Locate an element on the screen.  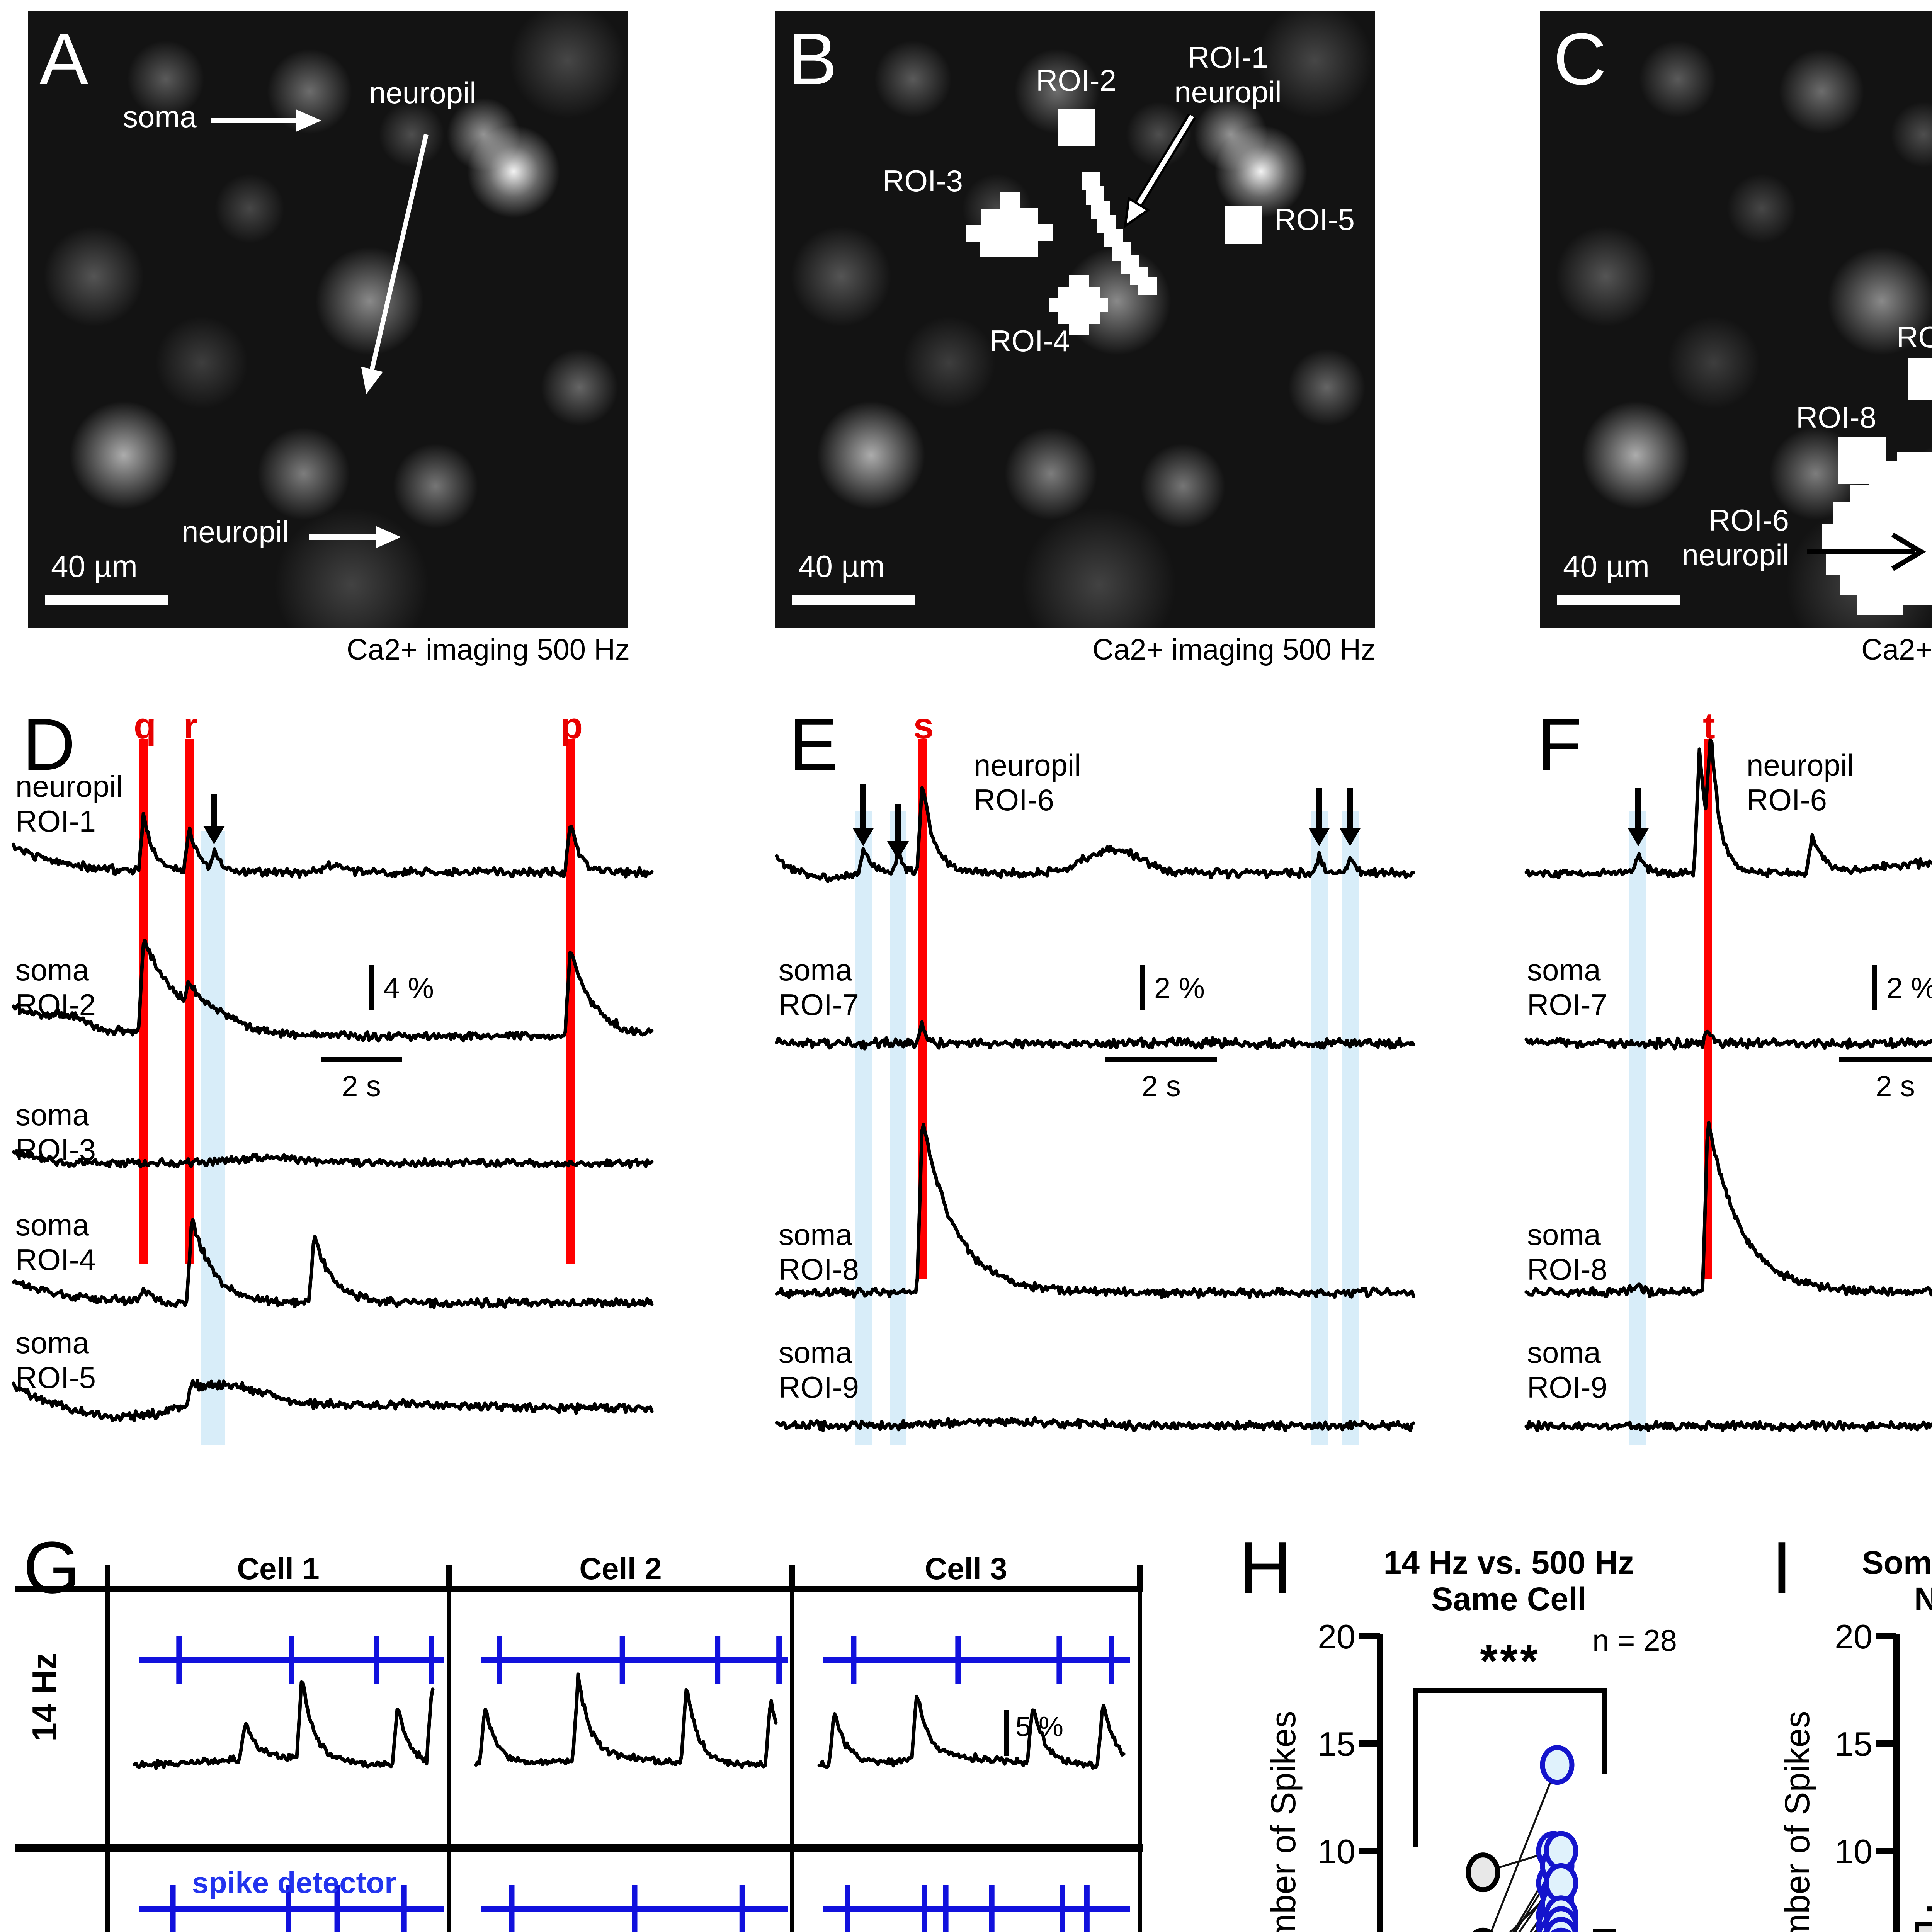
trace-label: ROI-4 is located at coordinates (55, 1260).